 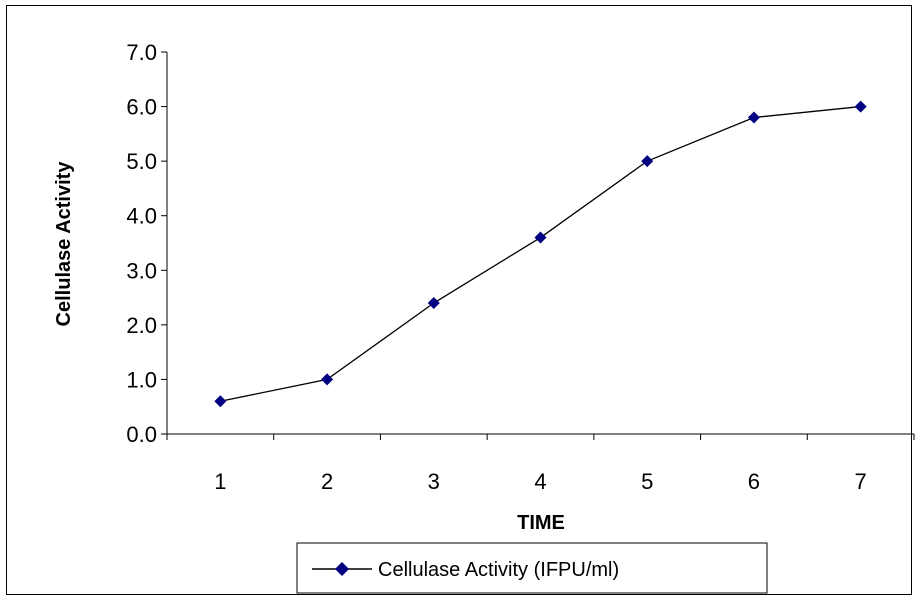 What do you see at coordinates (647, 481) in the screenshot?
I see `x-tick-label: 5` at bounding box center [647, 481].